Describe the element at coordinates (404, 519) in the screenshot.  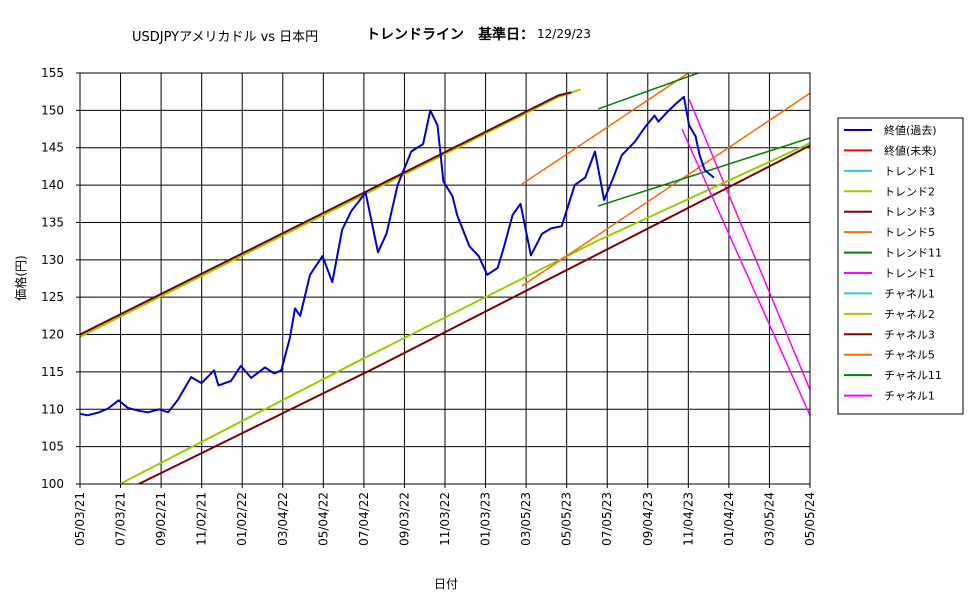
I see `x-tick-label: 09/03/22` at that location.